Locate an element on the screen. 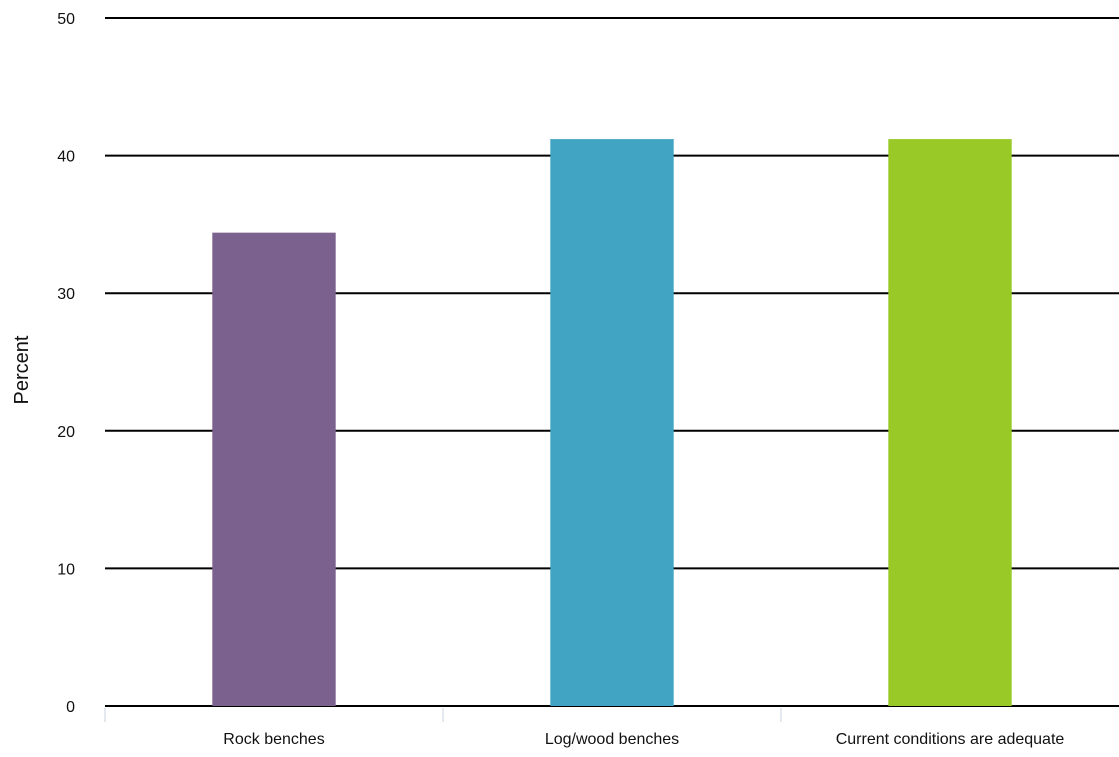 The height and width of the screenshot is (757, 1119). y-tick-label: 30 is located at coordinates (66, 294).